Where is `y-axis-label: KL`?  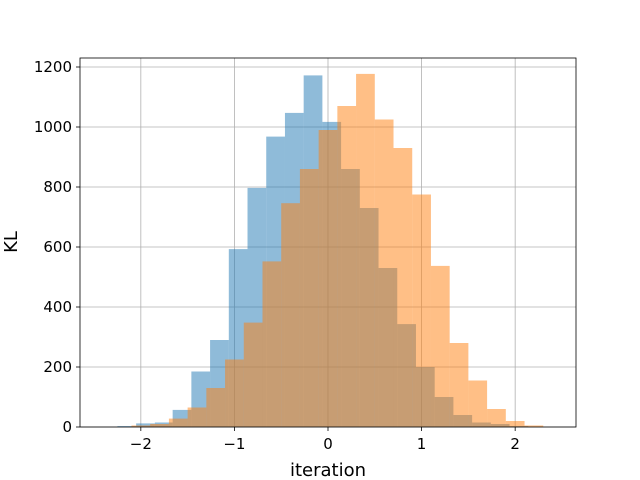
y-axis-label: KL is located at coordinates (11, 242).